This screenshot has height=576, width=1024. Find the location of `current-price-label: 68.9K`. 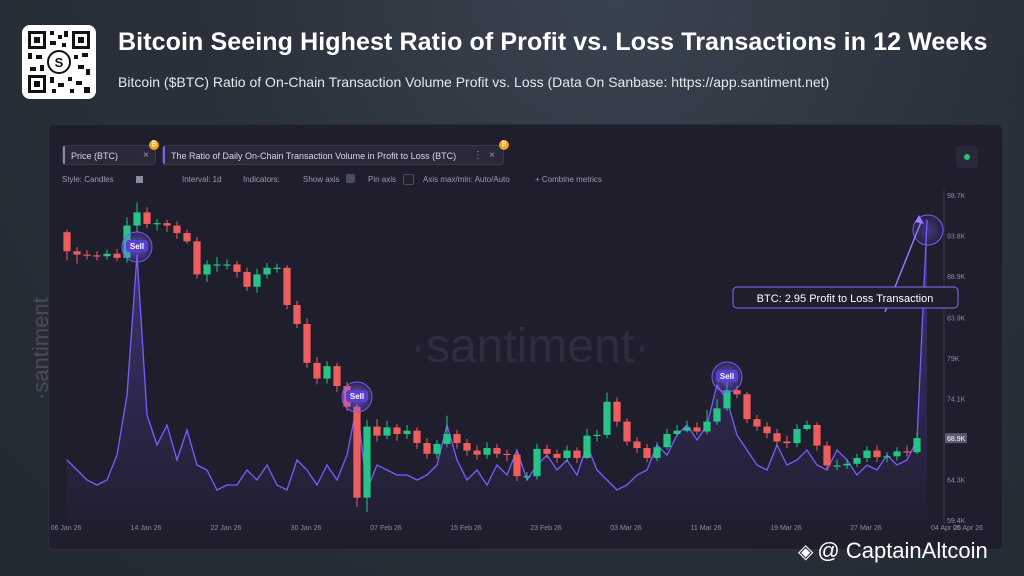

current-price-label: 68.9K is located at coordinates (956, 439).